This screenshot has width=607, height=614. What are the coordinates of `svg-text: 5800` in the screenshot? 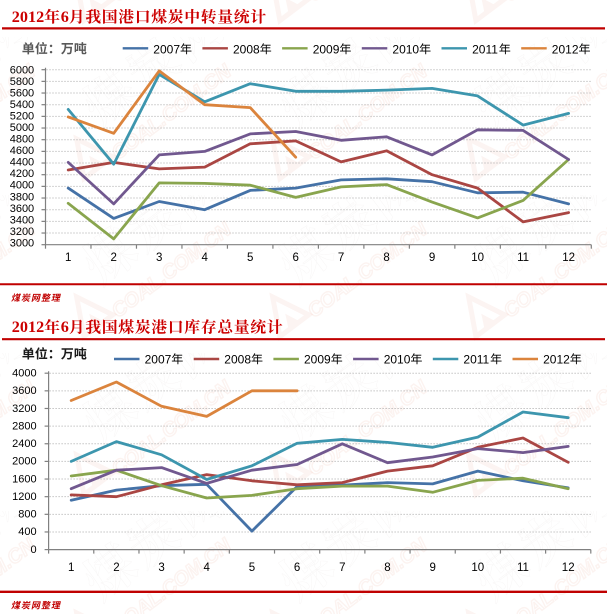 It's located at (22, 82).